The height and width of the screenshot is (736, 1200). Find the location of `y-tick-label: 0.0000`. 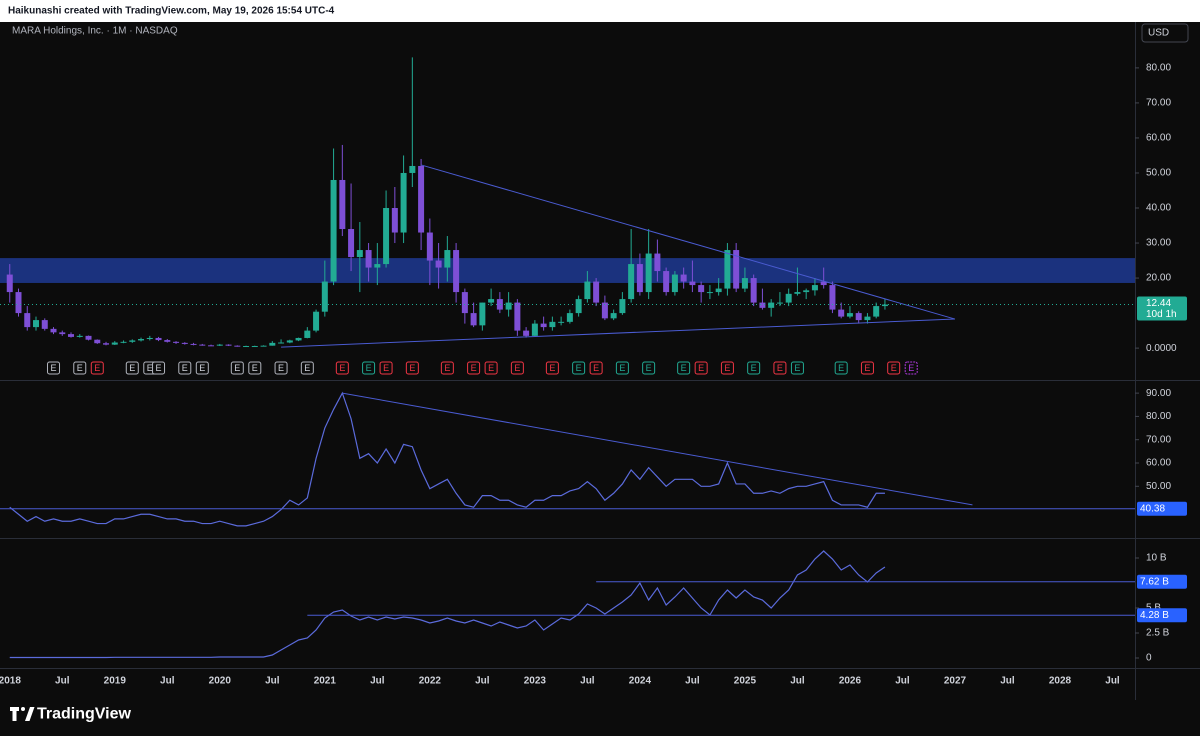

y-tick-label: 0.0000 is located at coordinates (1161, 348).